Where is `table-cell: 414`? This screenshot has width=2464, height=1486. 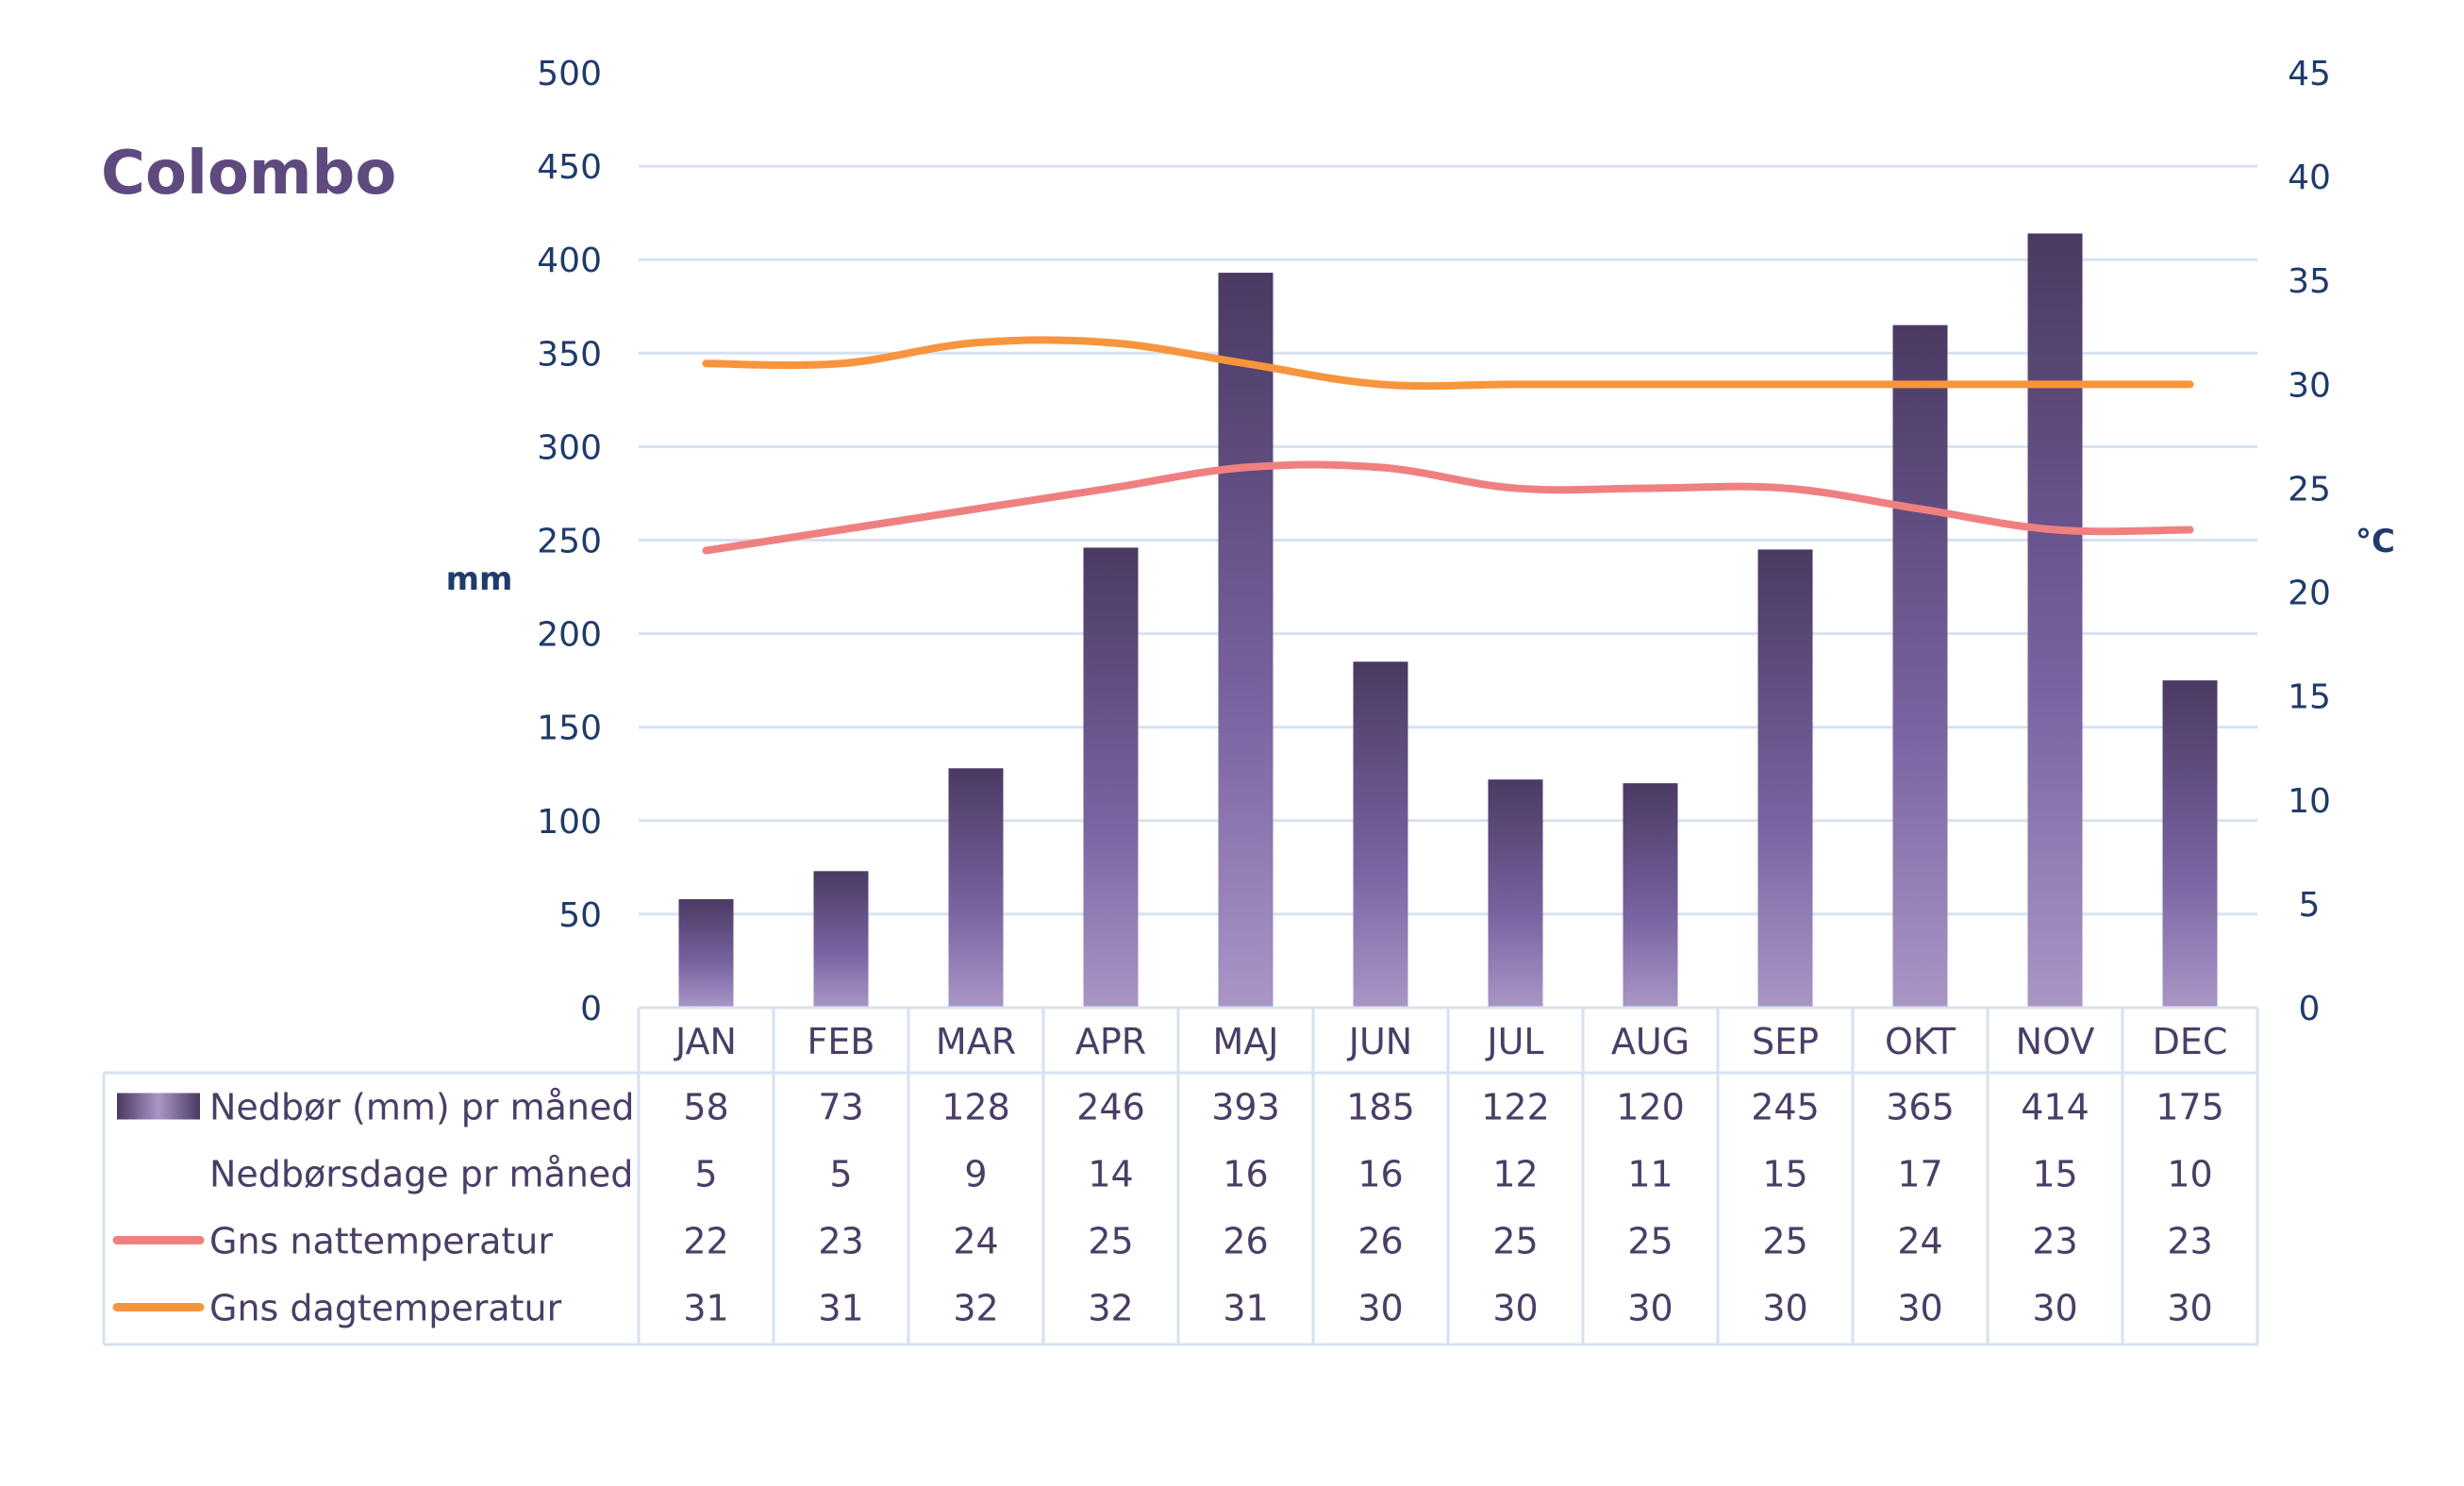 table-cell: 414 is located at coordinates (2055, 1107).